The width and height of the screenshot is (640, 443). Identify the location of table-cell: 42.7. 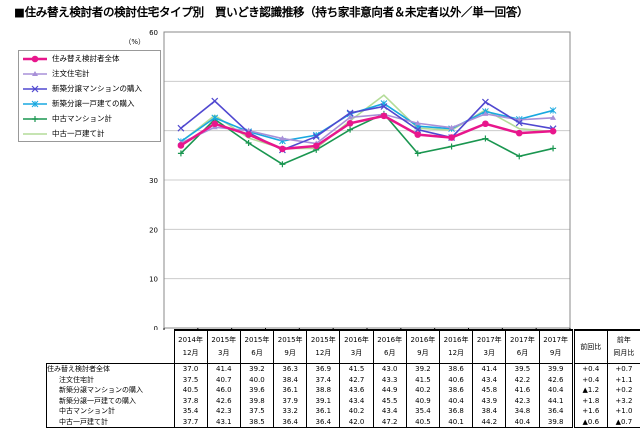
(356, 379).